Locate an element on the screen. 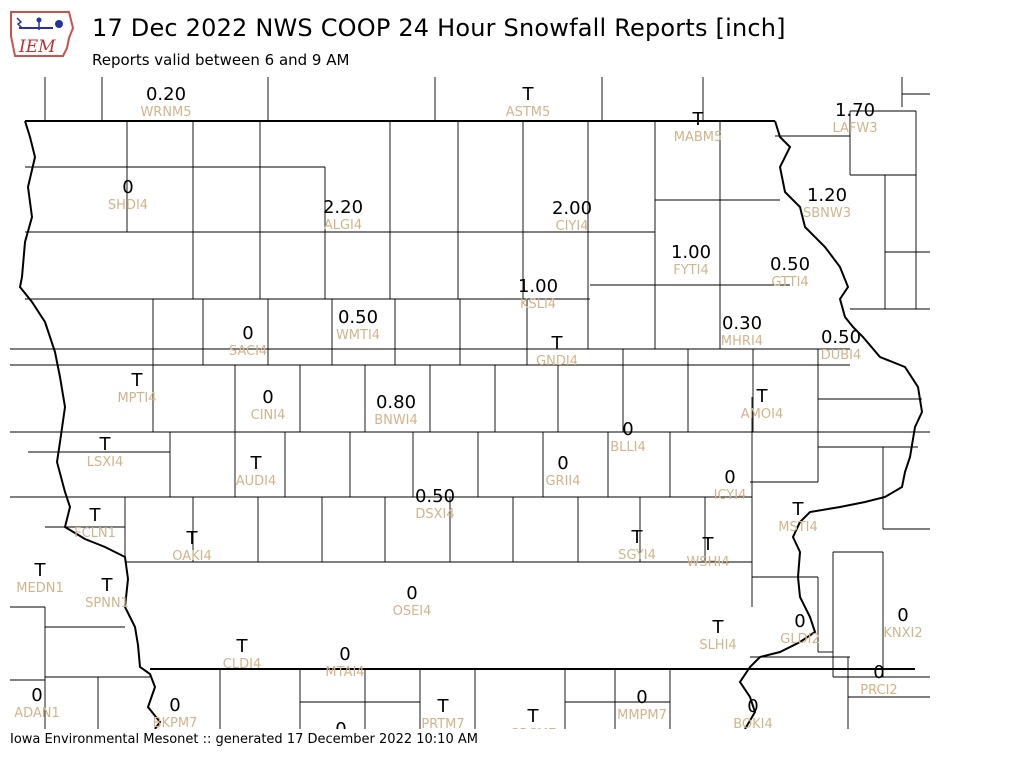  station-code: GTTI4 is located at coordinates (789, 282).